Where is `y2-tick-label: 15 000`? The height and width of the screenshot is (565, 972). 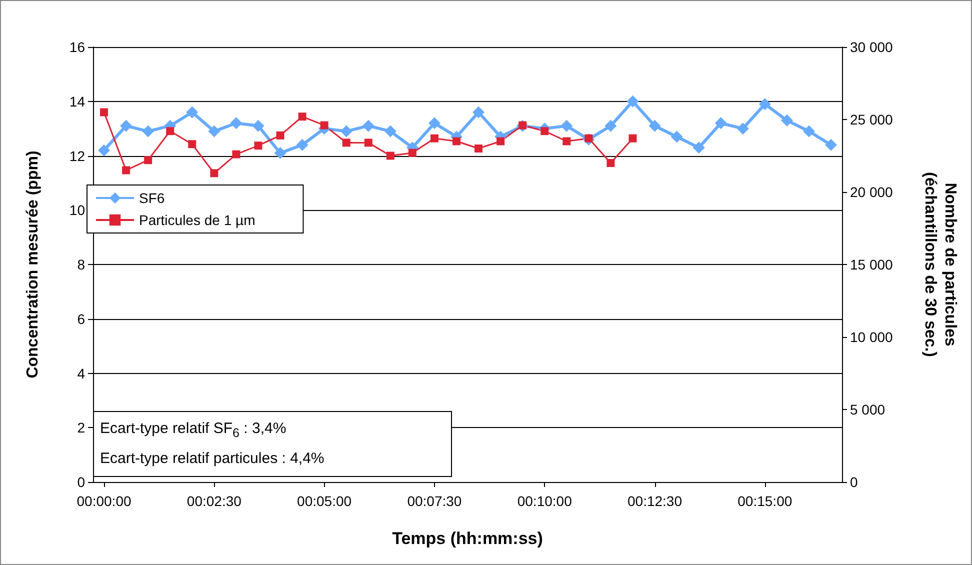 y2-tick-label: 15 000 is located at coordinates (872, 264).